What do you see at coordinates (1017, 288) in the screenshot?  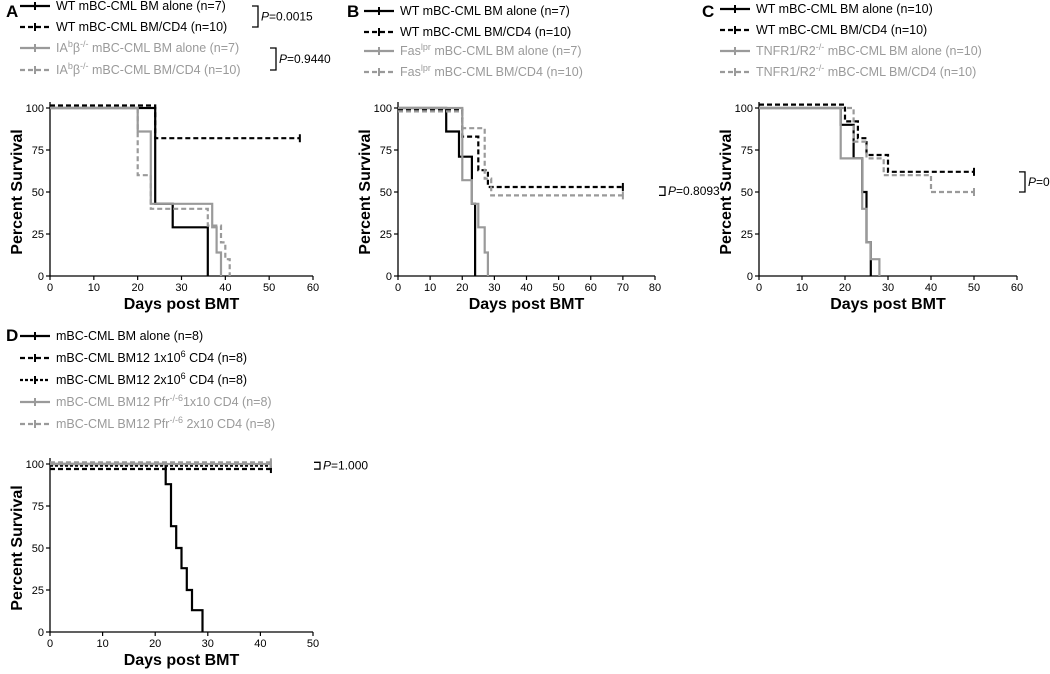 I see `x-tick-label: 60` at bounding box center [1017, 288].